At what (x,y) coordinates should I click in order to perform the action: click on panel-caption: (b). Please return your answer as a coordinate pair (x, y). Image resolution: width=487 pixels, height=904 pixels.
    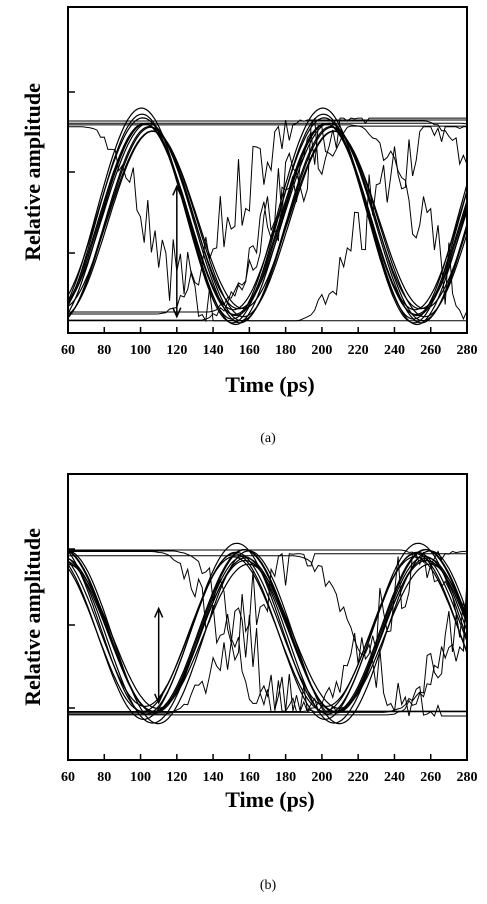
    Looking at the image, I should click on (268, 885).